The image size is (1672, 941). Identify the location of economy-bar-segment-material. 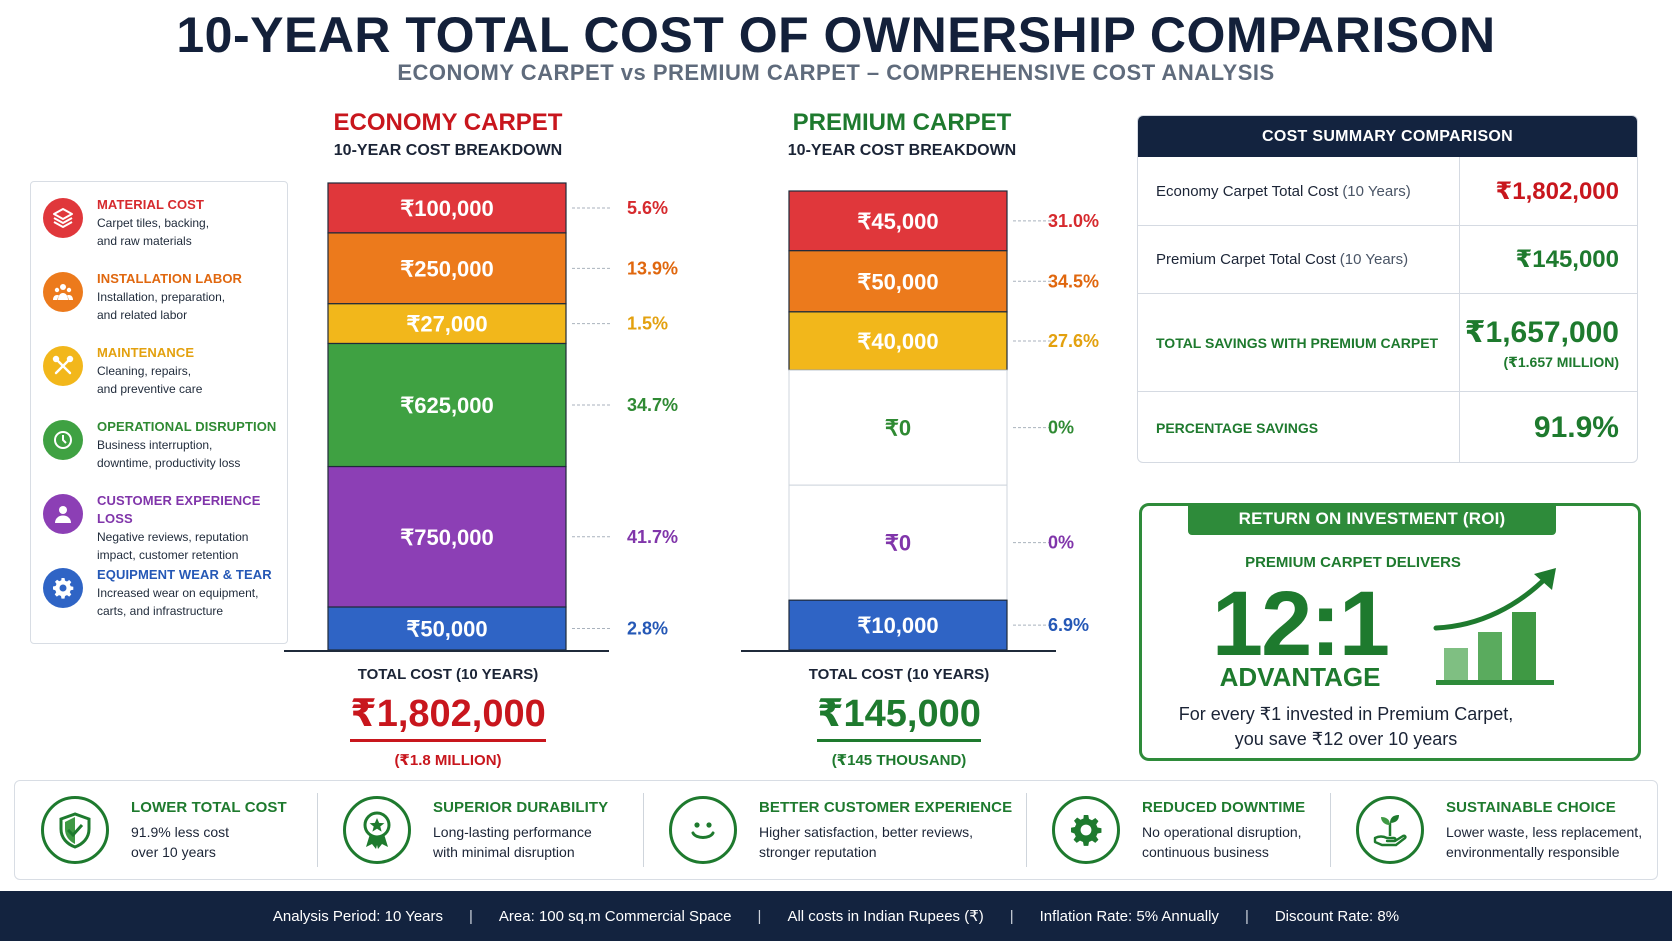
(447, 208).